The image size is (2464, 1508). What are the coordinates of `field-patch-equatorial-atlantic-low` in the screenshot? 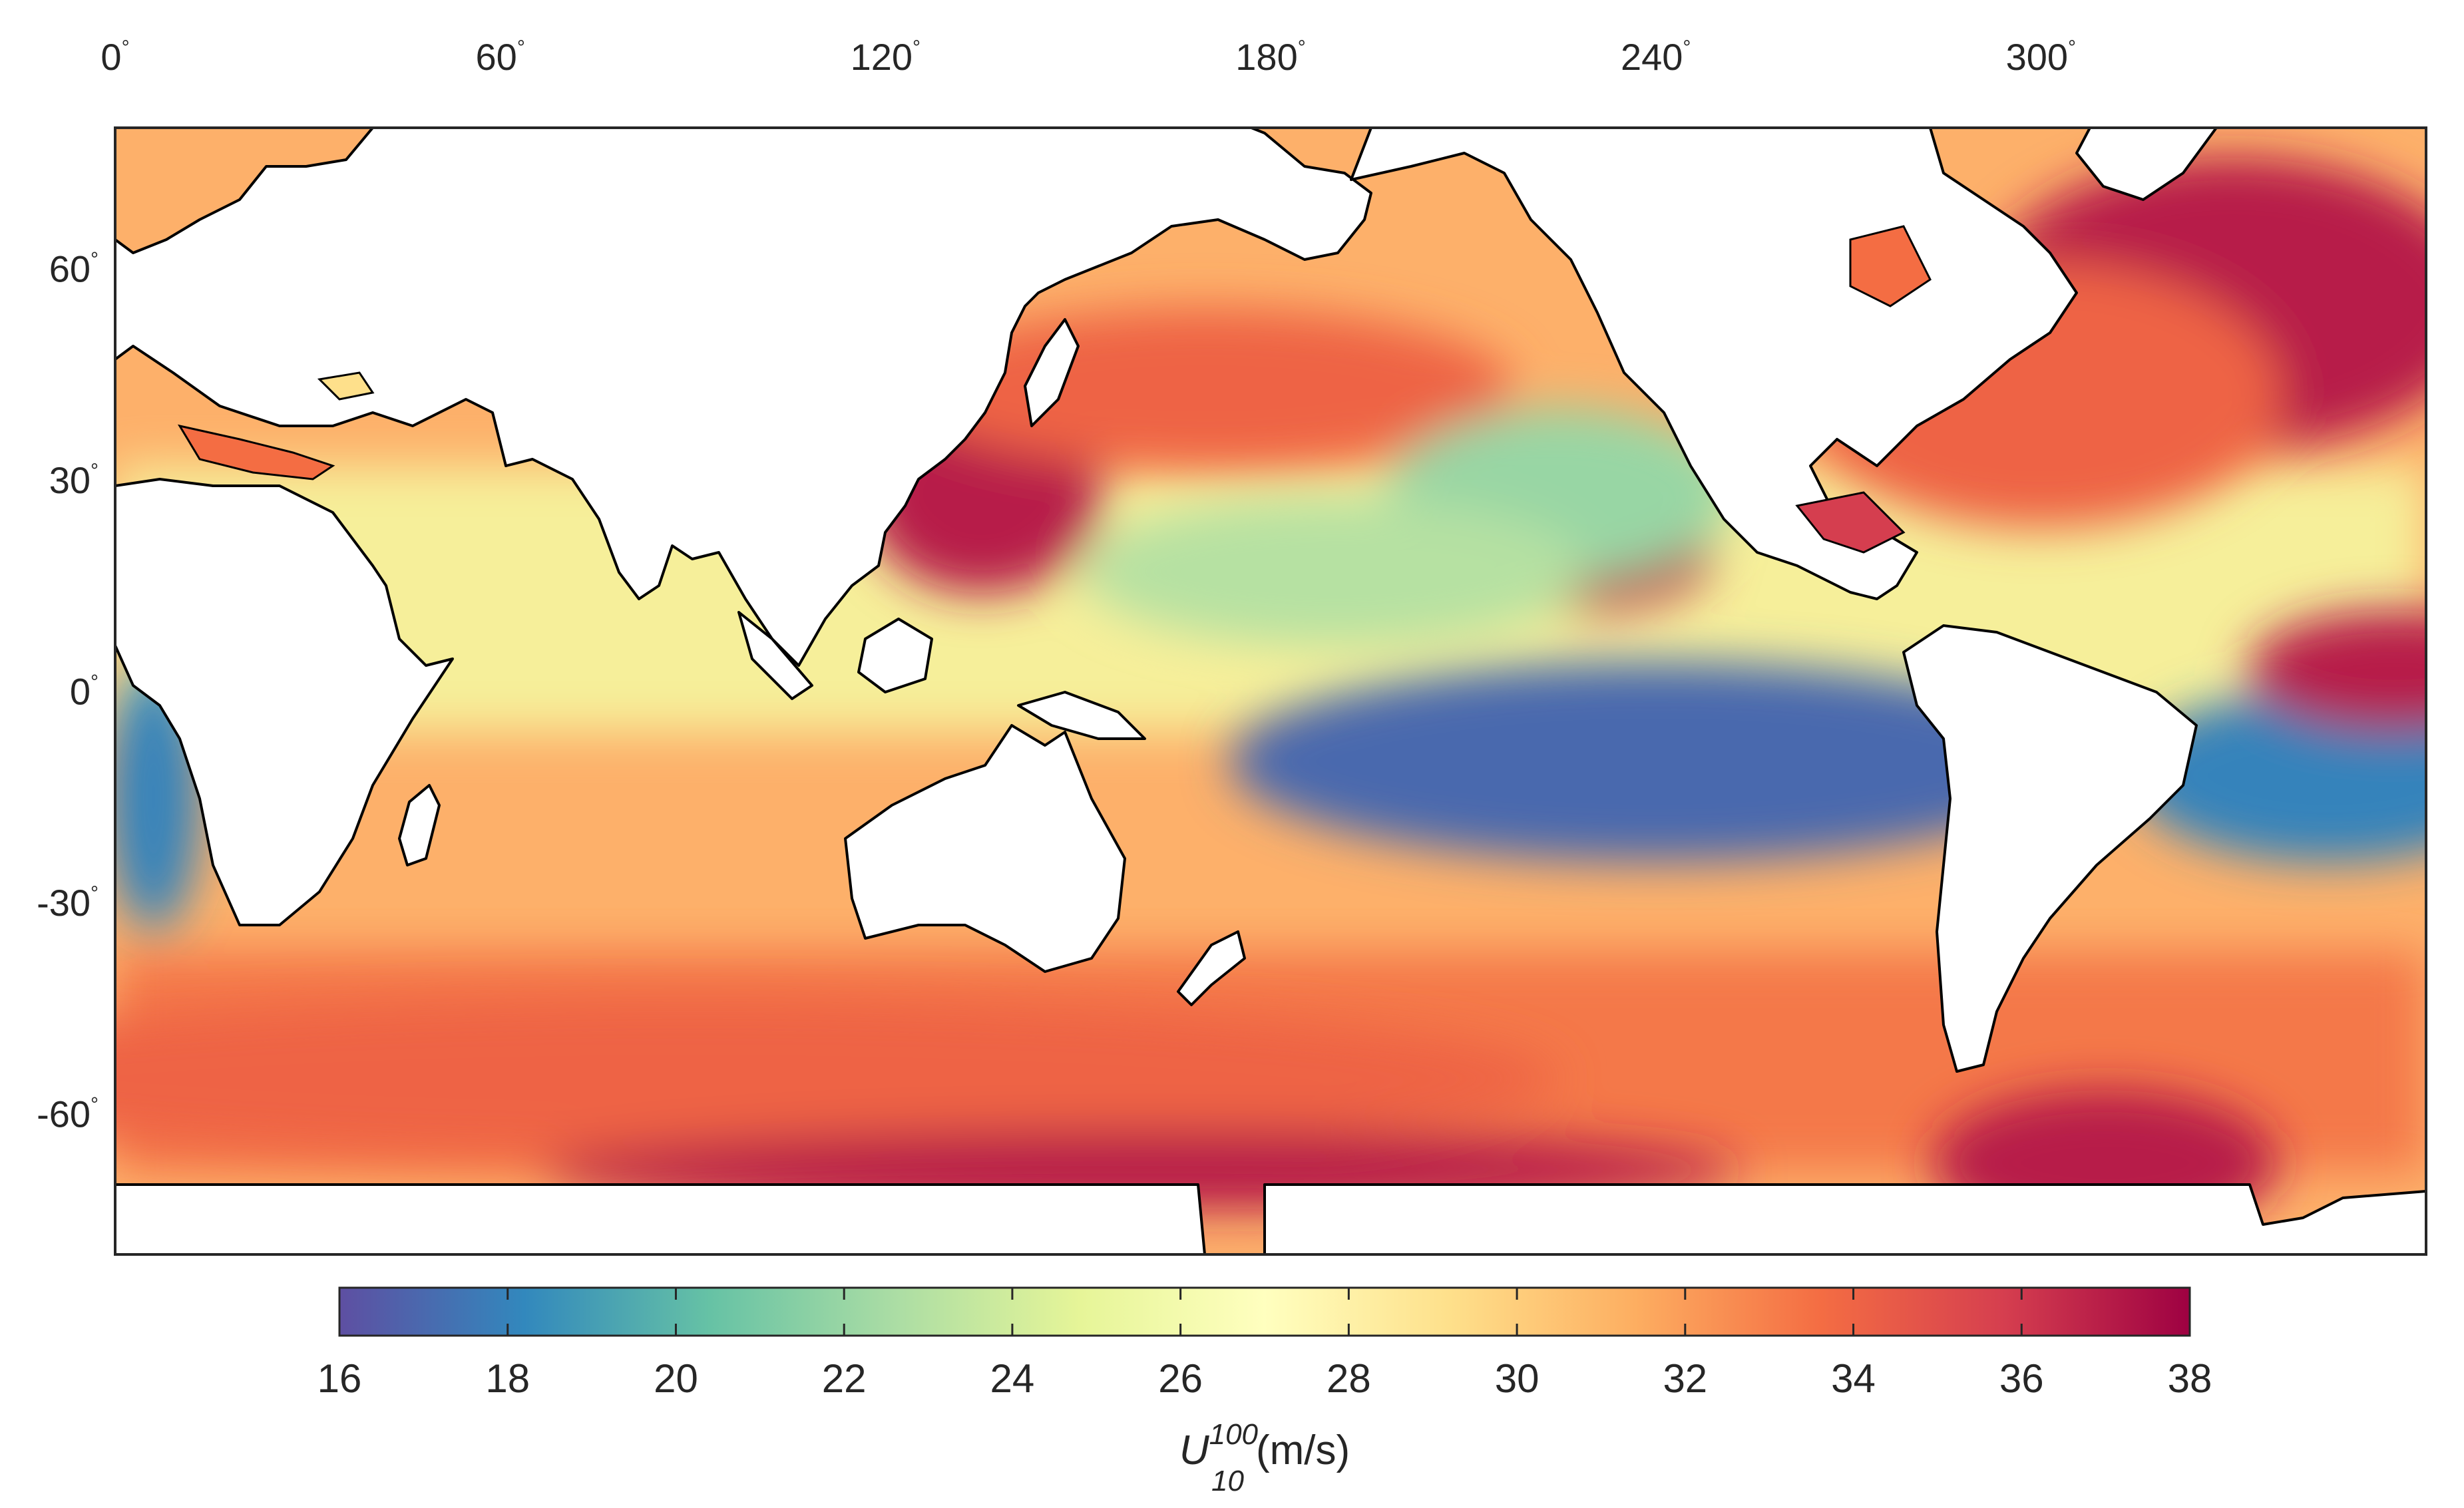 It's located at (2278, 775).